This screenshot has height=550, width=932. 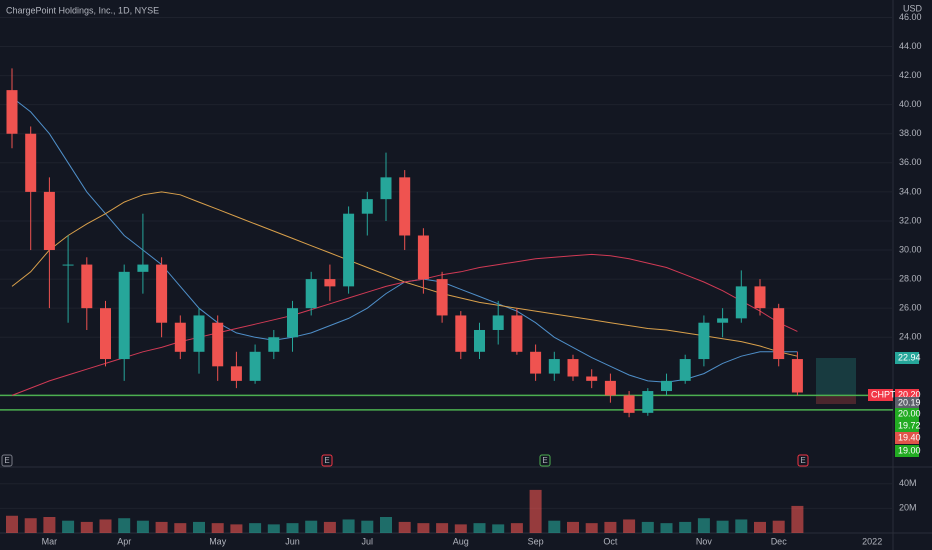 I want to click on price-label: CHPT, so click(x=883, y=394).